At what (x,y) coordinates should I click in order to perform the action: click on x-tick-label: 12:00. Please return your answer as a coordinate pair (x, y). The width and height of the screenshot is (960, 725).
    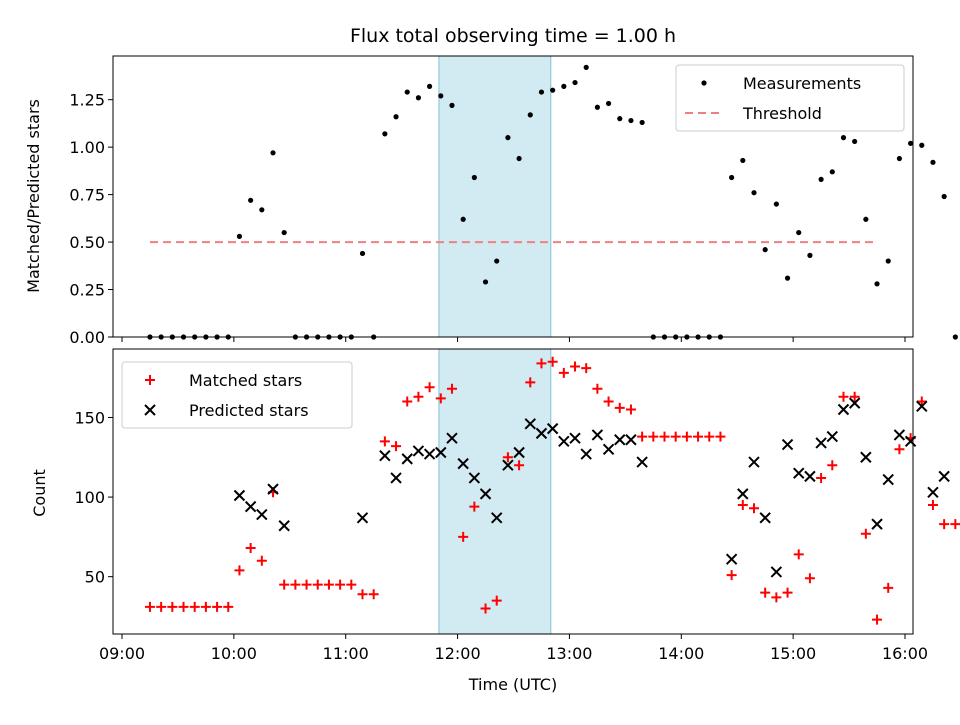
    Looking at the image, I should click on (458, 653).